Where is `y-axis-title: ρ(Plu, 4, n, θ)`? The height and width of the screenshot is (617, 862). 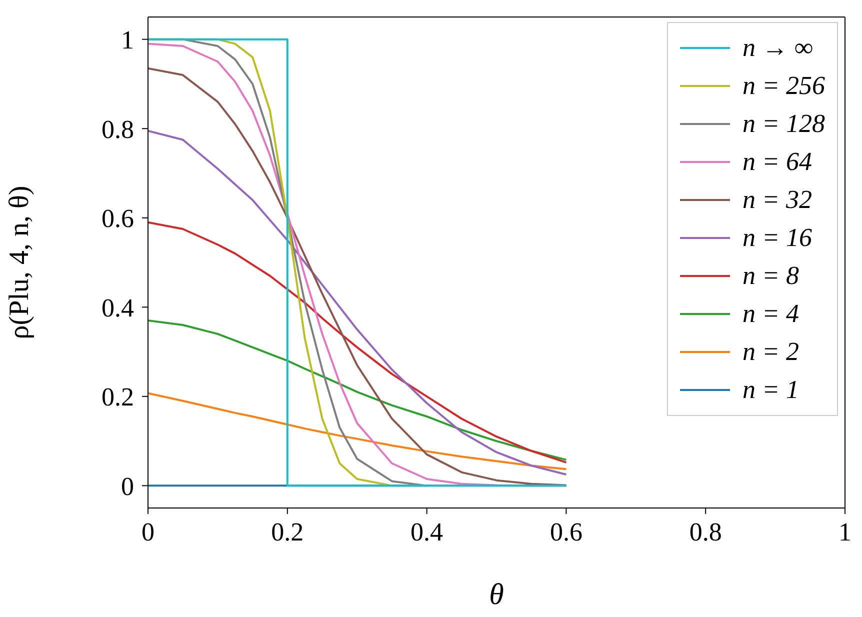 y-axis-title: ρ(Plu, 4, n, θ) is located at coordinates (19, 263).